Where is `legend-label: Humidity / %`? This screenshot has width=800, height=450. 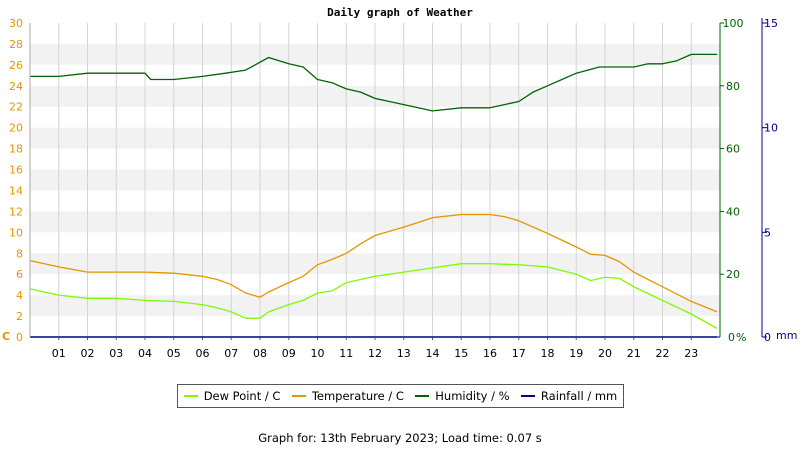
legend-label: Humidity / % is located at coordinates (472, 396).